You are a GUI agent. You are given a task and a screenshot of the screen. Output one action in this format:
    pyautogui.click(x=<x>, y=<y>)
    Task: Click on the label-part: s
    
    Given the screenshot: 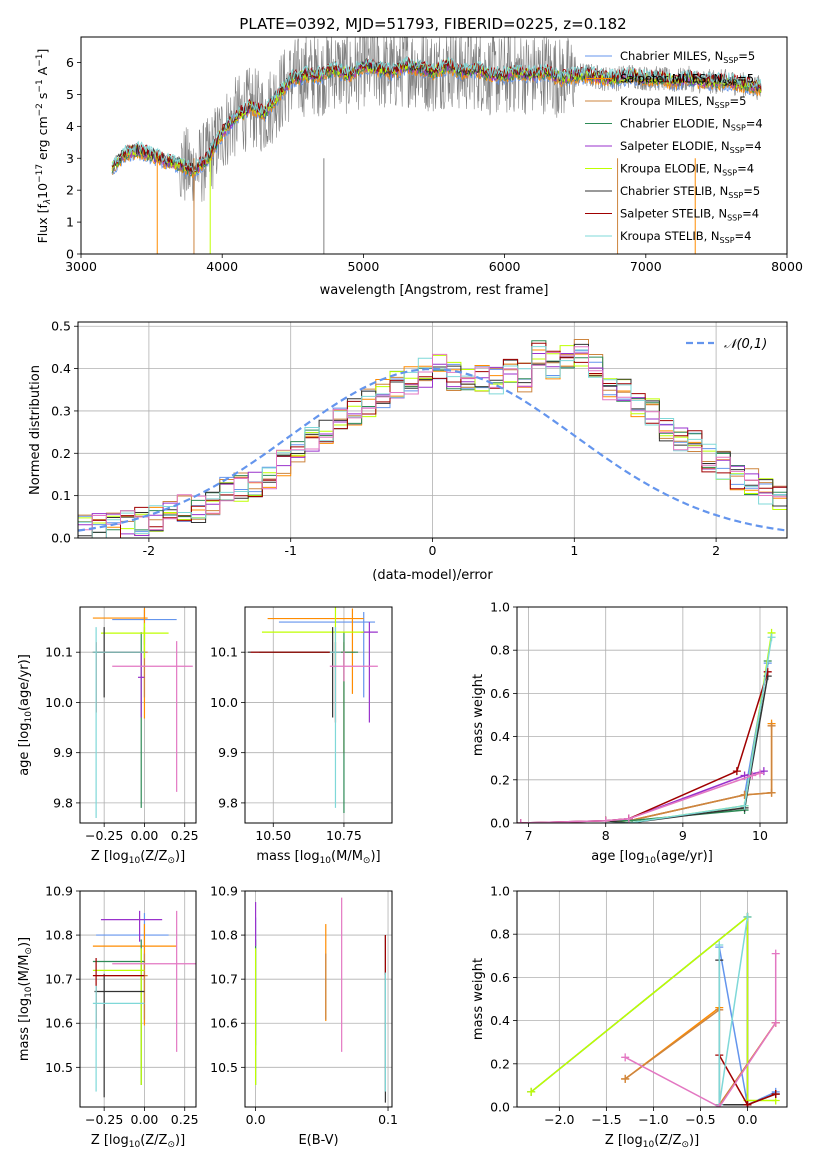 What is the action you would take?
    pyautogui.click(x=42, y=98)
    